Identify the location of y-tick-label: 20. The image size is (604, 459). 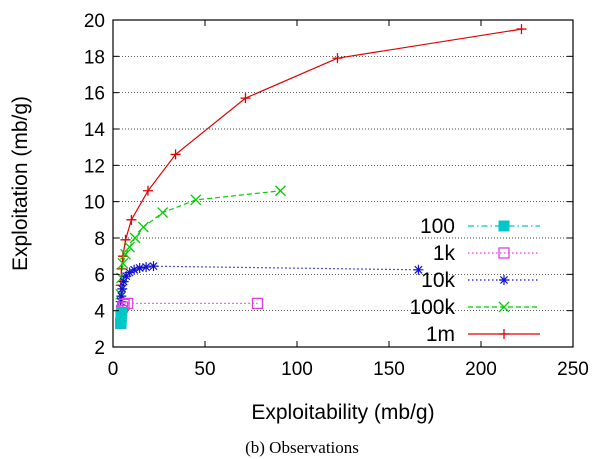
(94, 21).